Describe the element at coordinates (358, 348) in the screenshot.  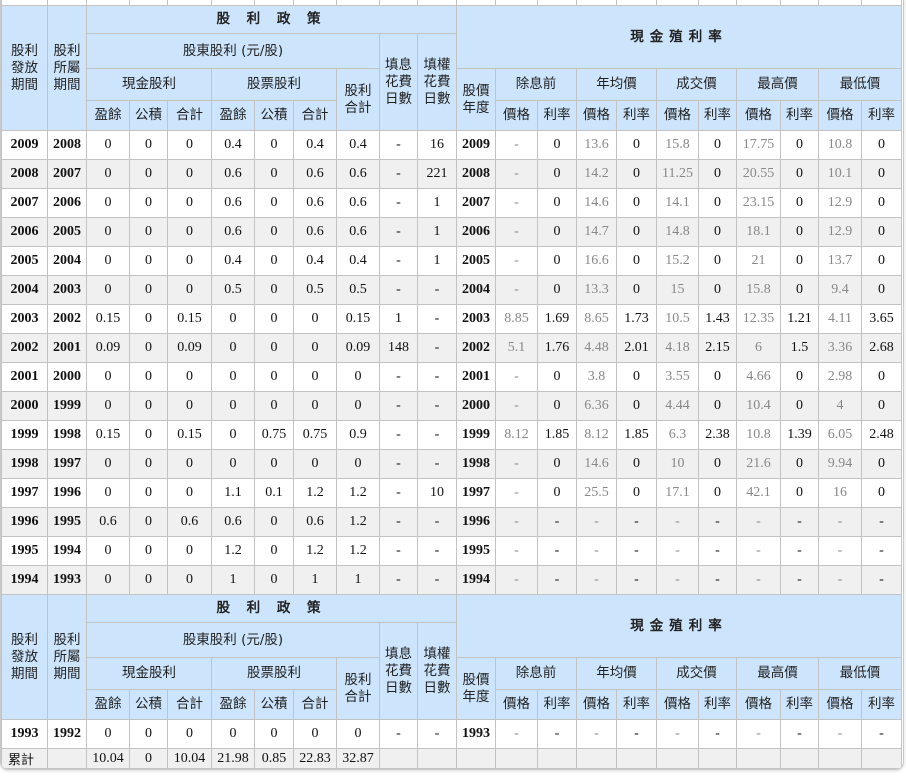
I see `value-cell: 0.09` at that location.